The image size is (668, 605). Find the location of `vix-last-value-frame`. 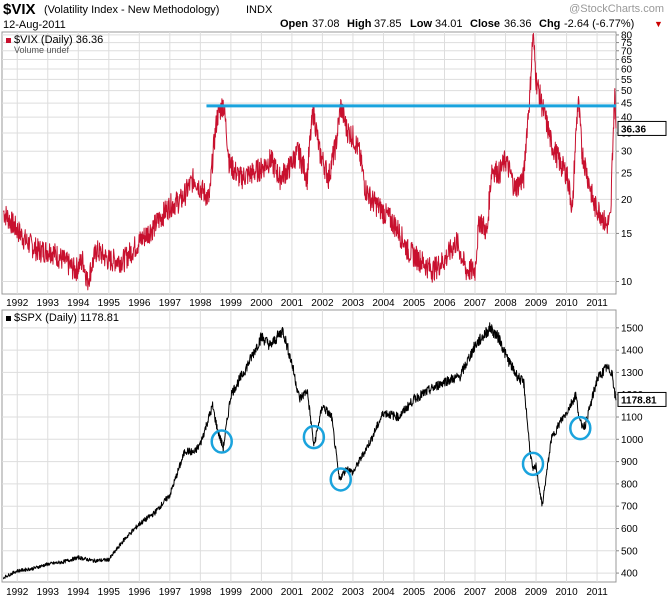

vix-last-value-frame is located at coordinates (642, 128).